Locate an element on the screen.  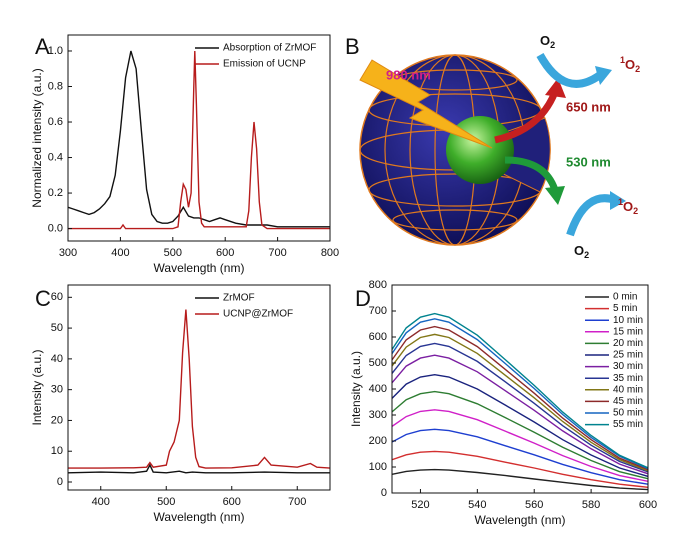
legend-label: Absorption of ZrMOF is located at coordinates (269, 48).